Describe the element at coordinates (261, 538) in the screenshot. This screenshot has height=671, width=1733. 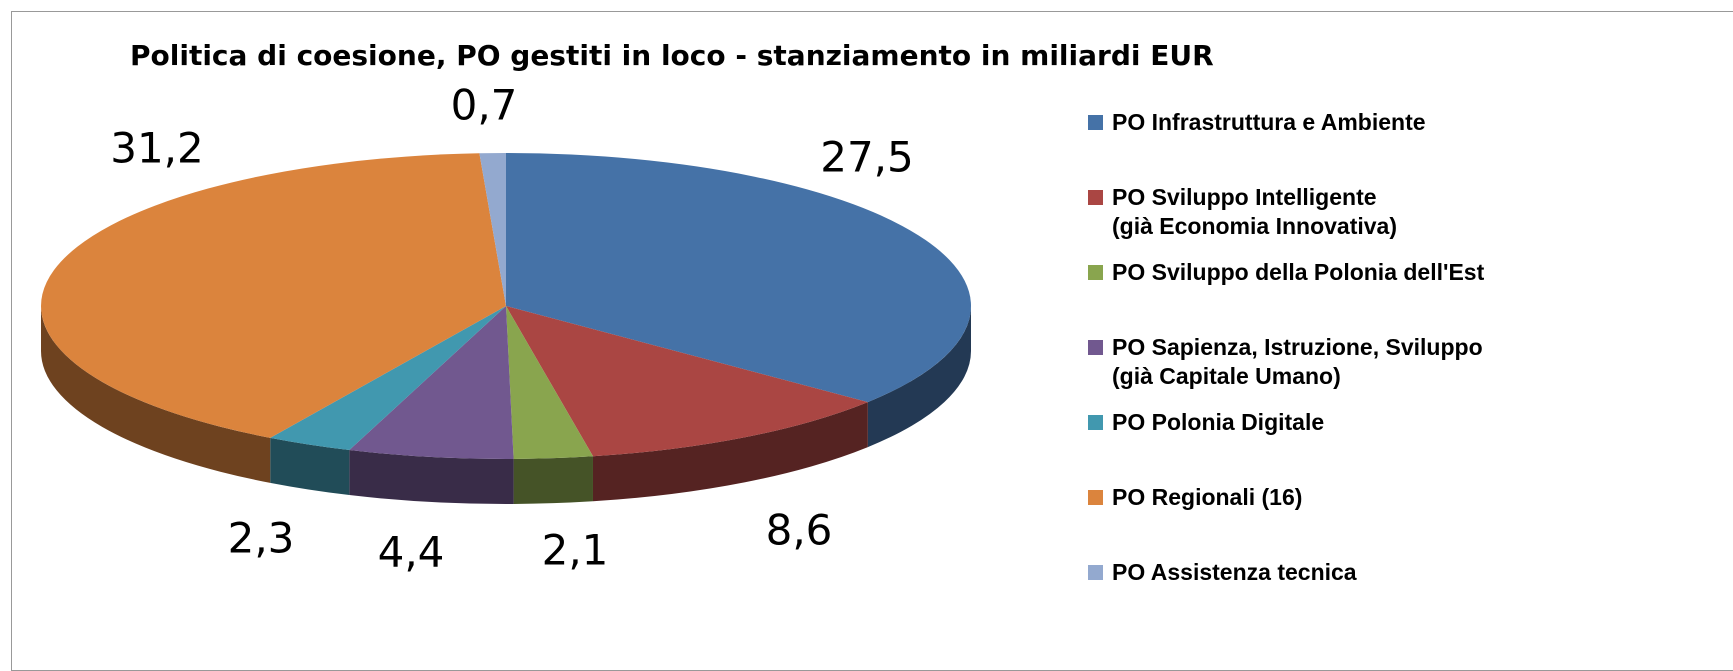
I see `data-label: 2,3` at that location.